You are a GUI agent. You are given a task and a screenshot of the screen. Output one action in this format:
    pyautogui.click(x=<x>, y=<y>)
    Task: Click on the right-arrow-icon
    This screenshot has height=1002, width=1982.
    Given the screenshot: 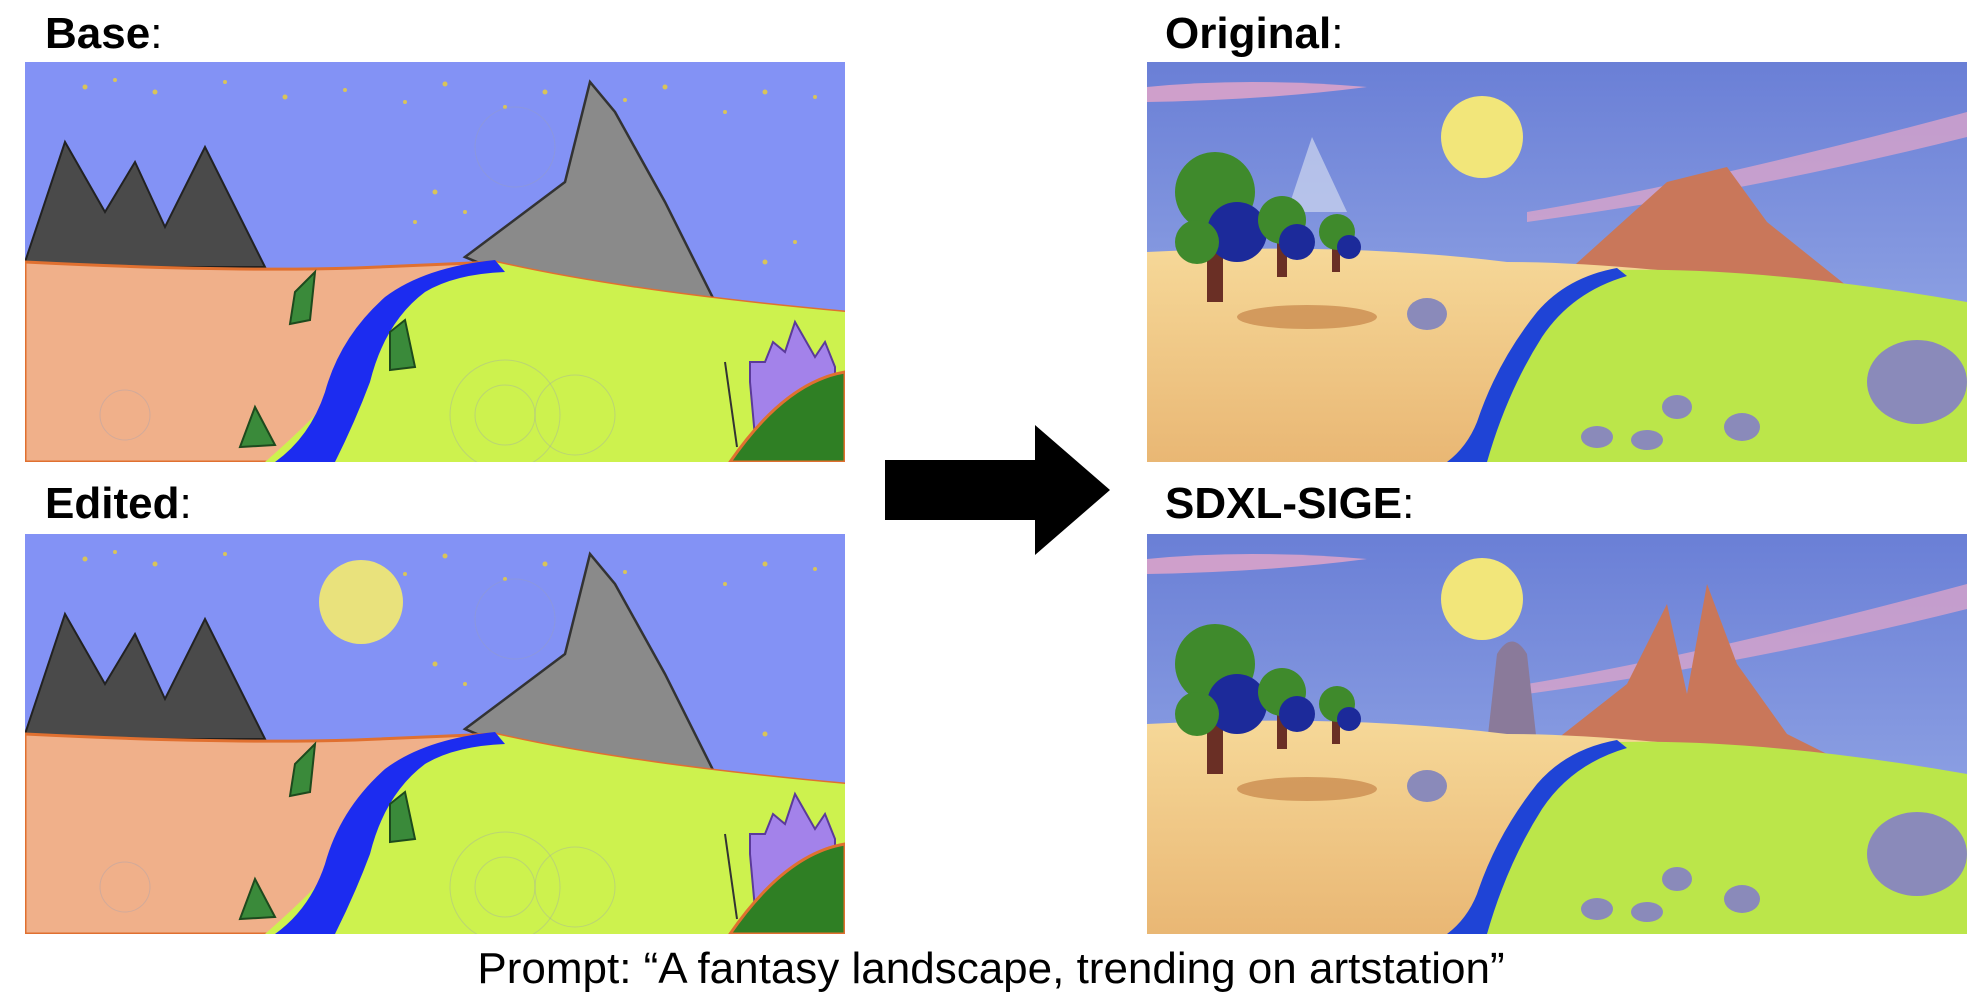 What is the action you would take?
    pyautogui.click(x=997, y=490)
    